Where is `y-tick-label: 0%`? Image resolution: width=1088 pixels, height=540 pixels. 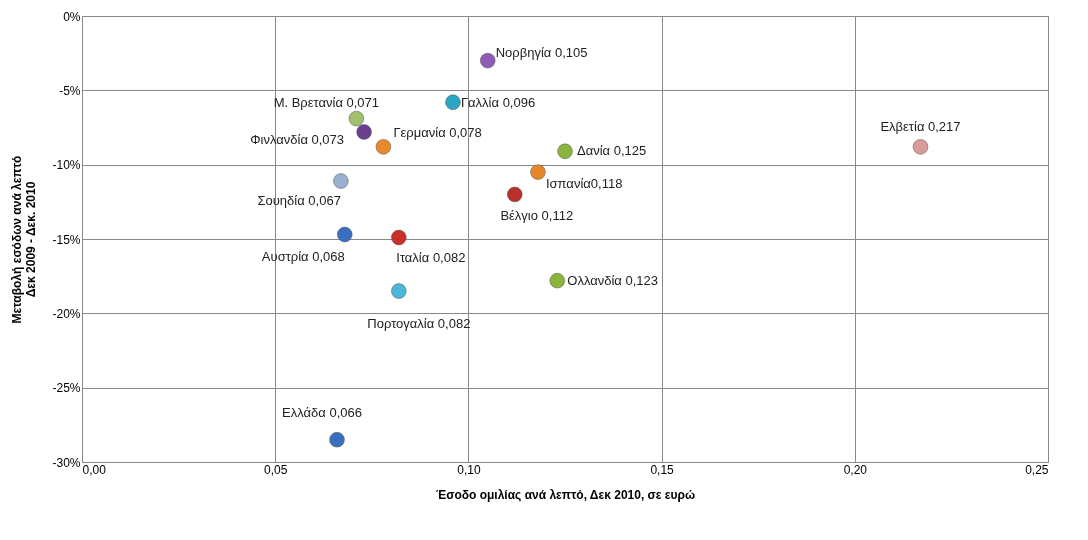 y-tick-label: 0% is located at coordinates (72, 16).